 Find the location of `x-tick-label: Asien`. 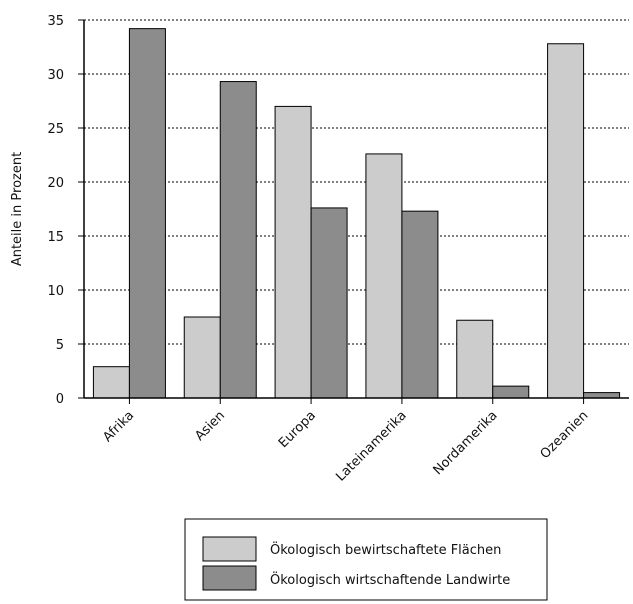

x-tick-label: Asien is located at coordinates (210, 426).